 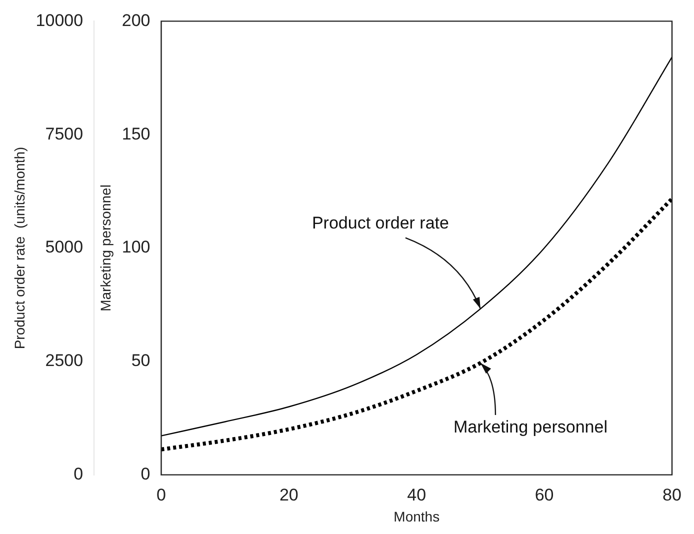 What do you see at coordinates (79, 474) in the screenshot?
I see `y-tick-label: 0` at bounding box center [79, 474].